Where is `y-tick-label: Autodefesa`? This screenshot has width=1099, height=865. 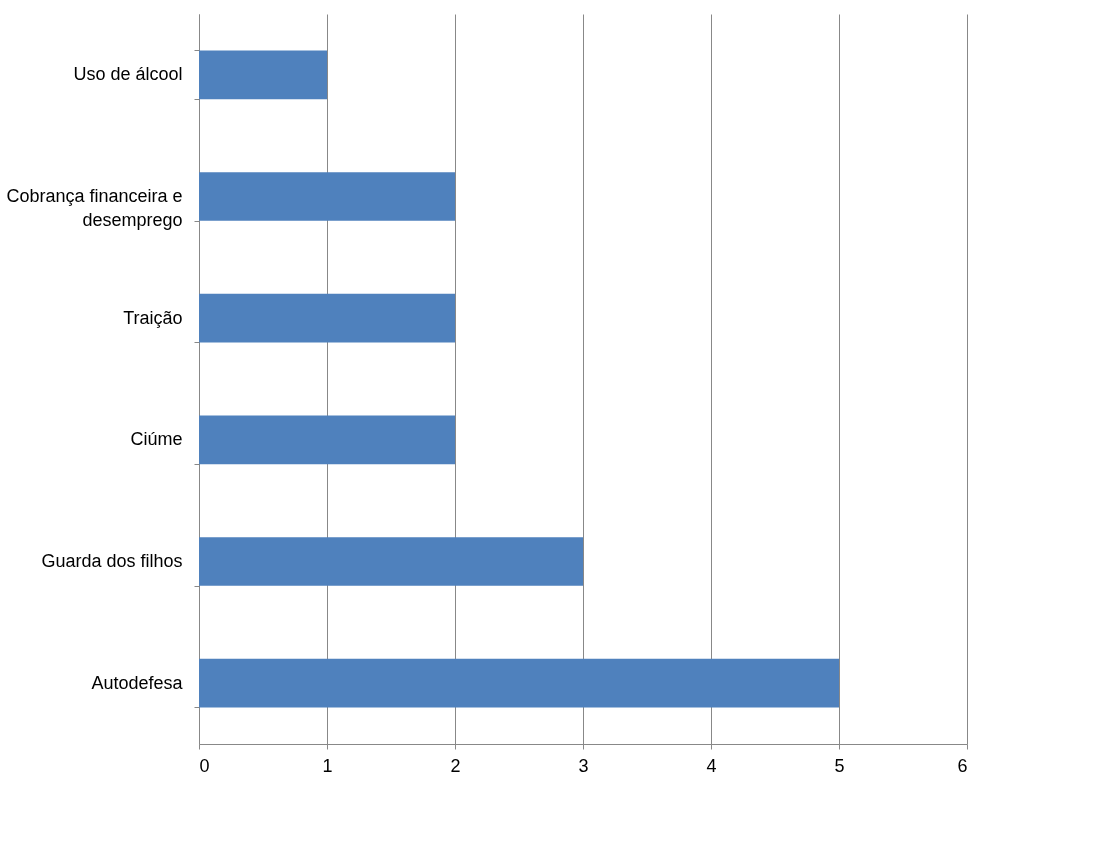 y-tick-label: Autodefesa is located at coordinates (137, 682).